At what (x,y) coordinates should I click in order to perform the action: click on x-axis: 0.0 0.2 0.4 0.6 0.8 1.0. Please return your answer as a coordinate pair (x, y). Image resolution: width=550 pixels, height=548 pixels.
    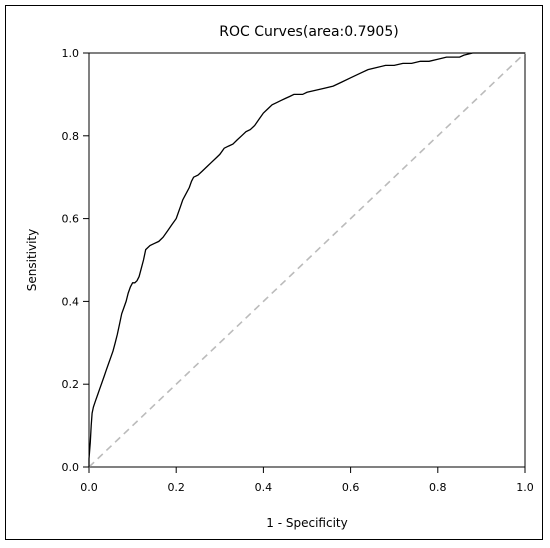
    Looking at the image, I should click on (307, 480).